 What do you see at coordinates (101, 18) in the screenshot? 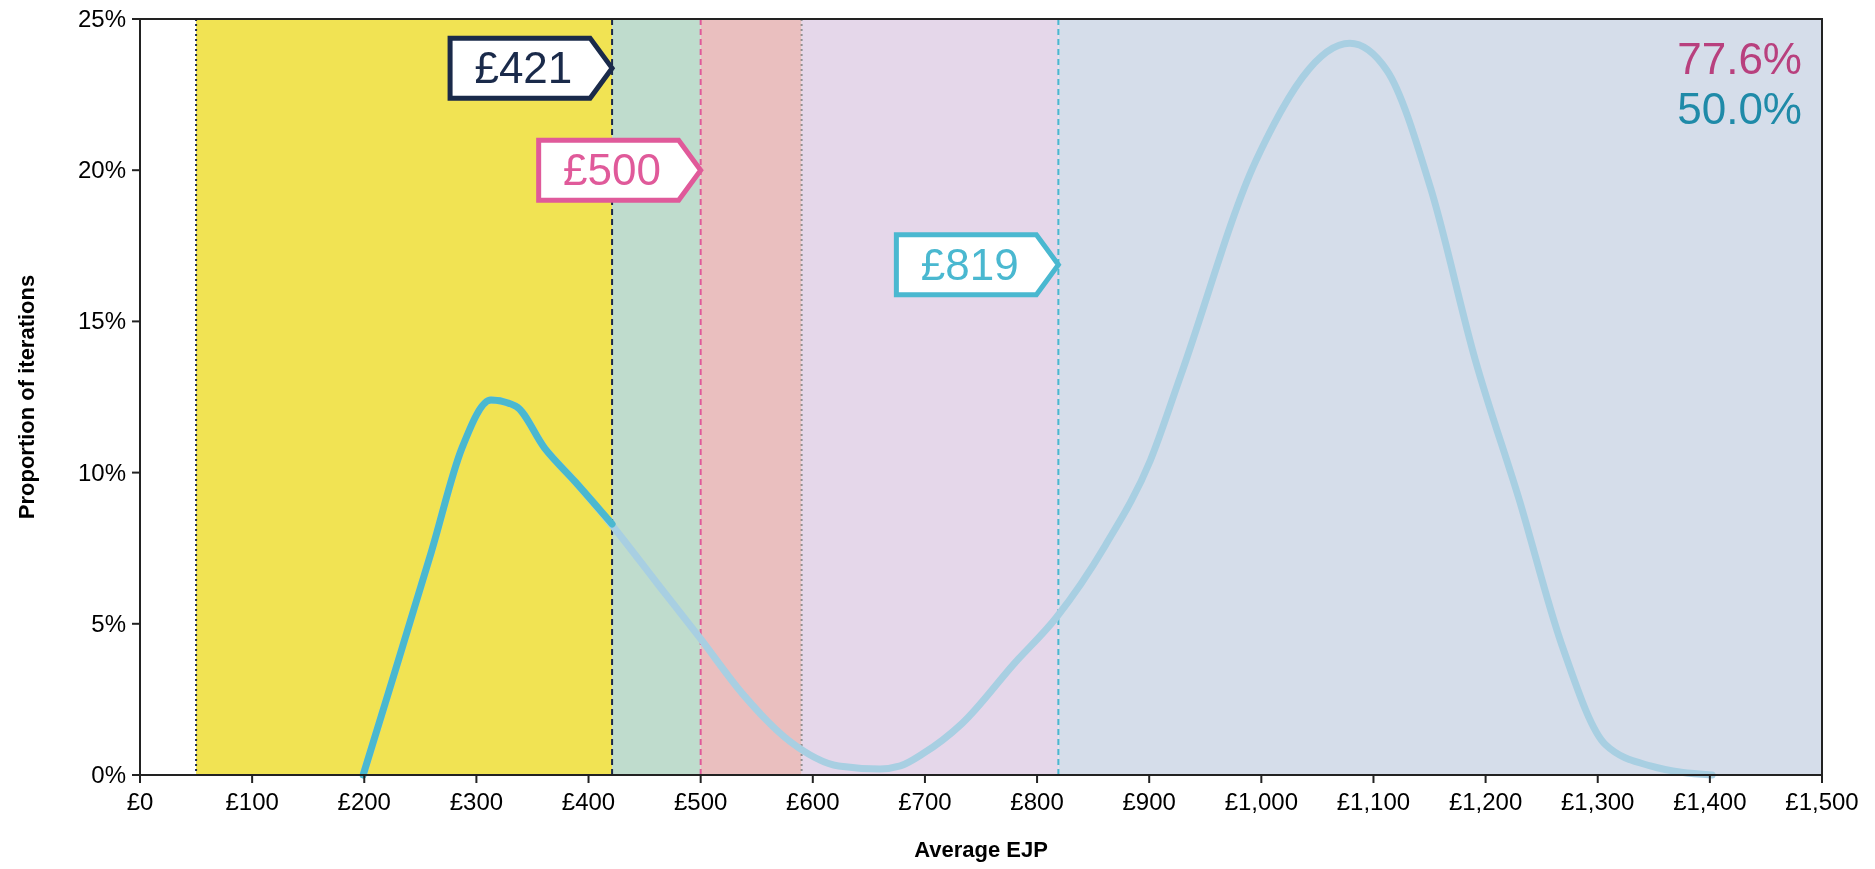
I see `y-tick-label: 25%` at bounding box center [101, 18].